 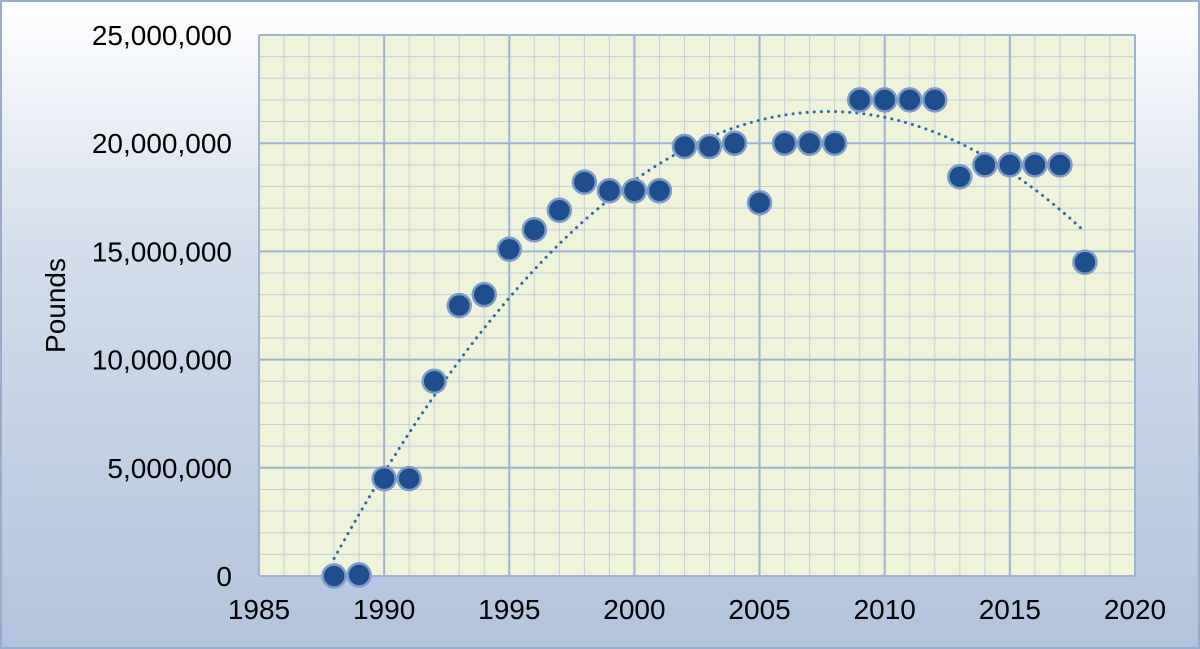 I want to click on y-tick-label: 0, so click(x=224, y=576).